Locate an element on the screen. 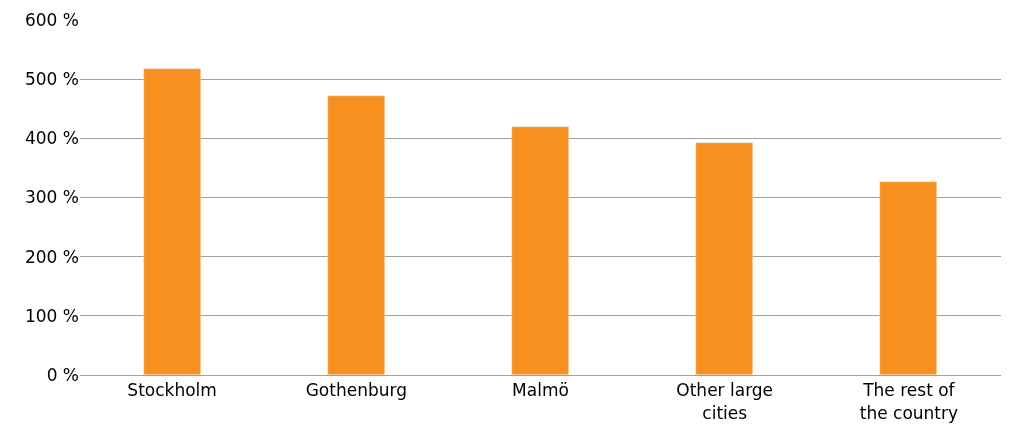 The width and height of the screenshot is (1011, 437). y-tick-label: 400 % is located at coordinates (51, 138).